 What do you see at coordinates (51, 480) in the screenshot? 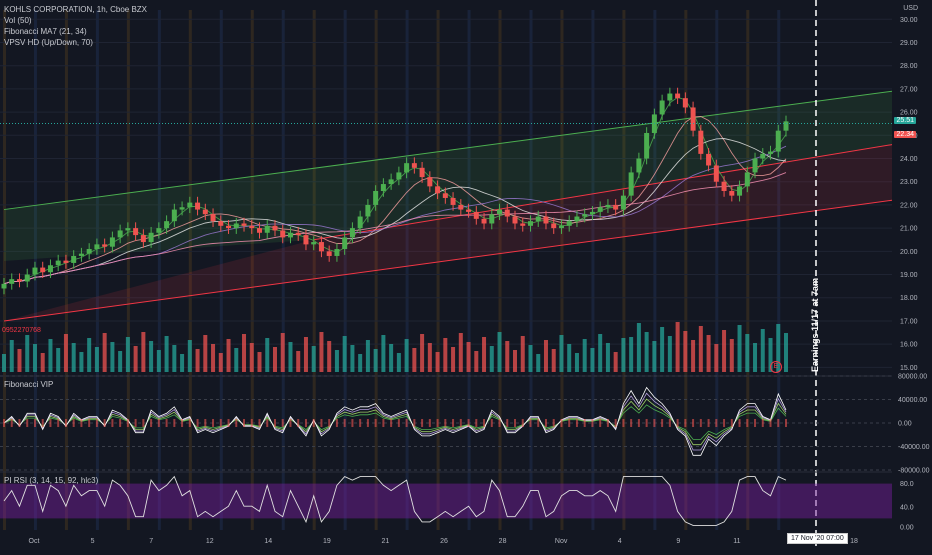
I see `rsi-pane-label: PI RSI (3, 14, 15, 92, hlc3)` at bounding box center [51, 480].